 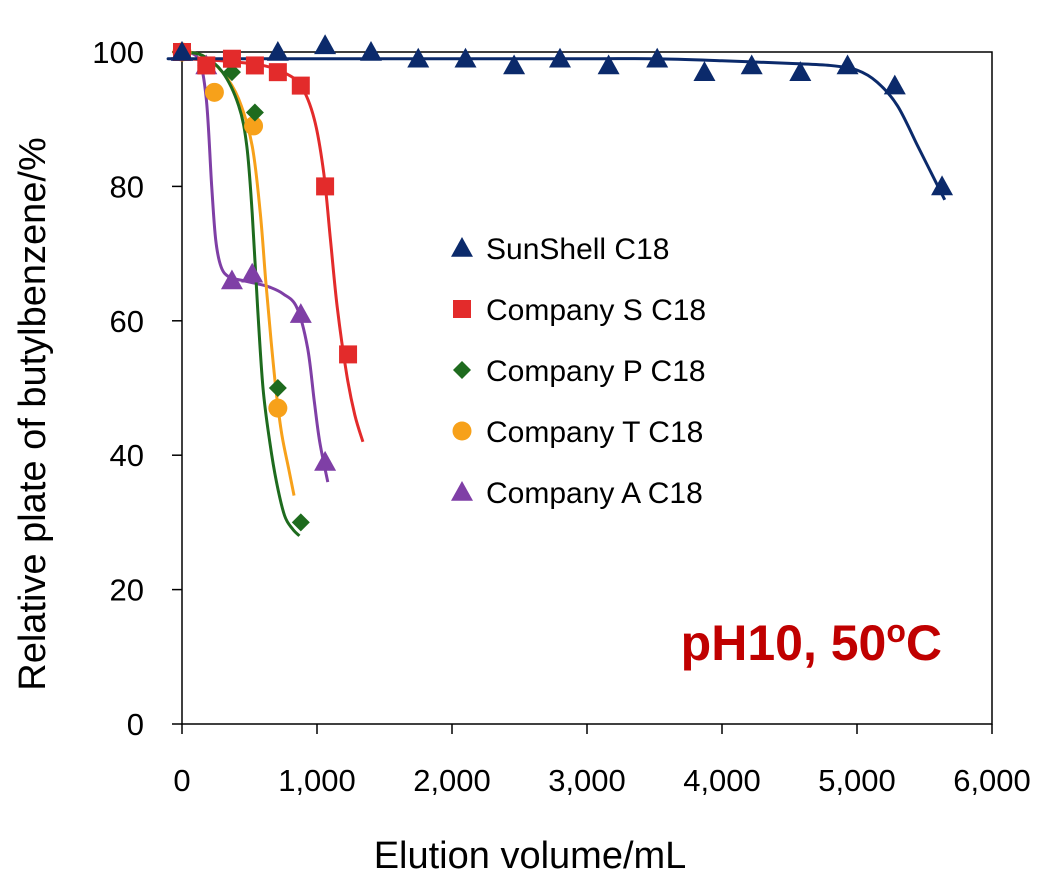 I want to click on annotation-superscript: o, so click(x=896, y=631).